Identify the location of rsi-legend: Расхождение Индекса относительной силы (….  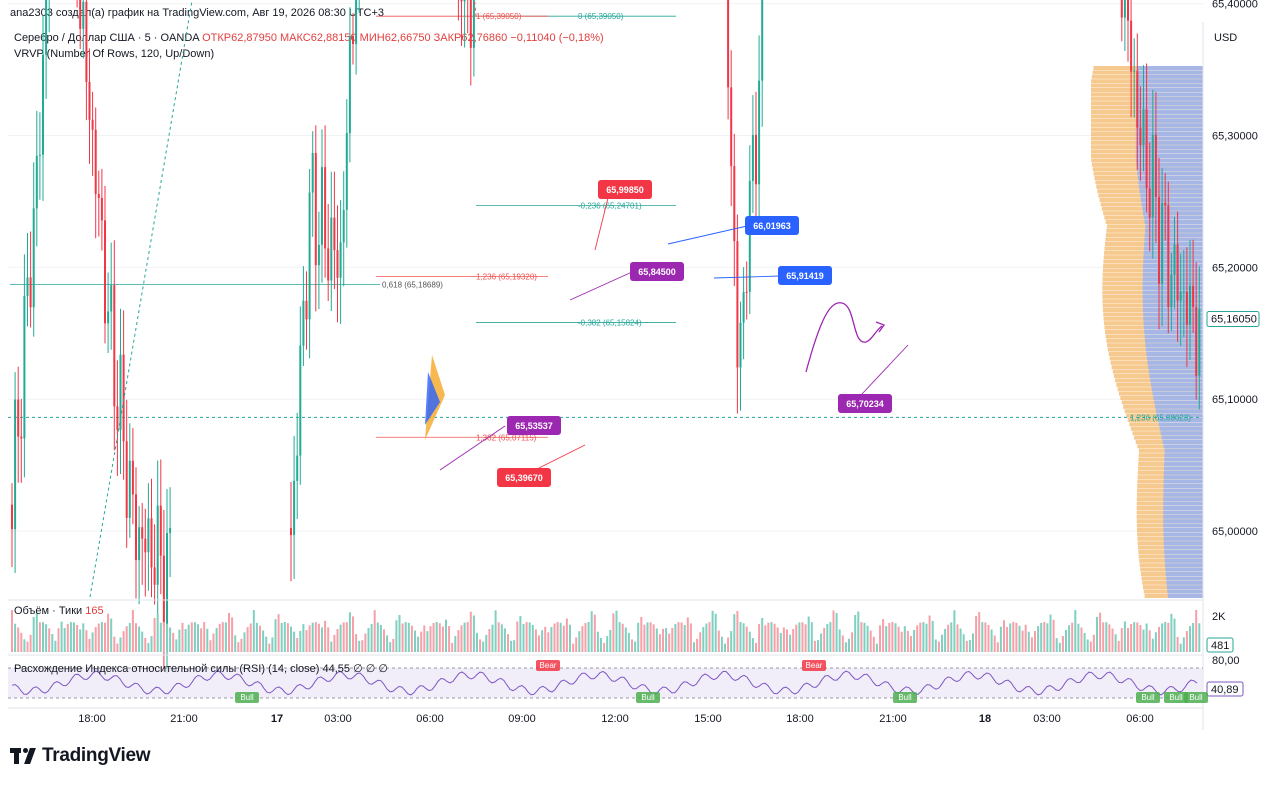
(201, 668).